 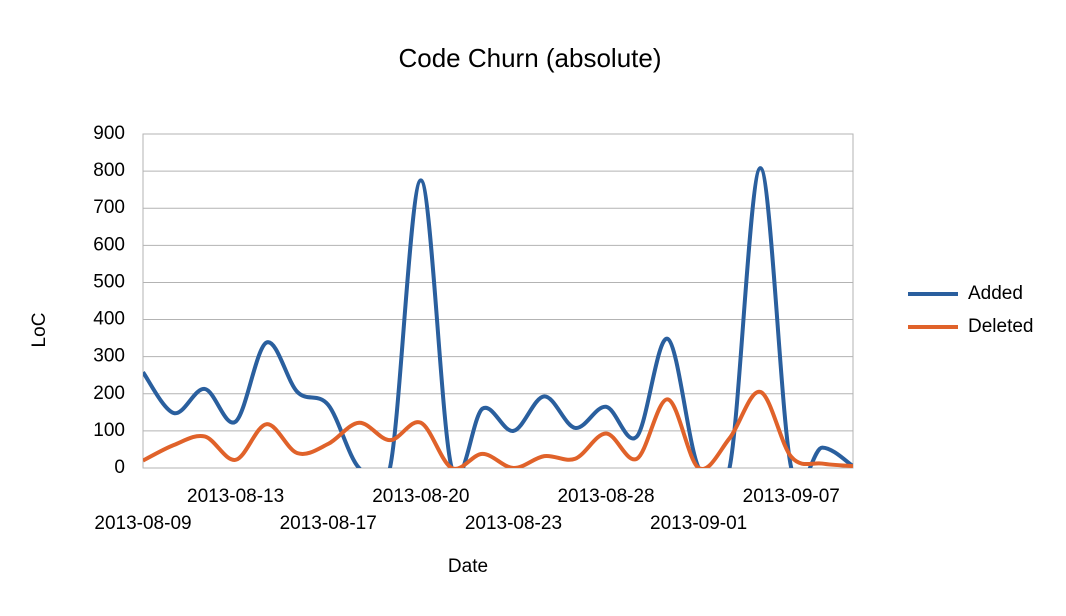 What do you see at coordinates (235, 496) in the screenshot?
I see `x-tick-label: 2013-08-13` at bounding box center [235, 496].